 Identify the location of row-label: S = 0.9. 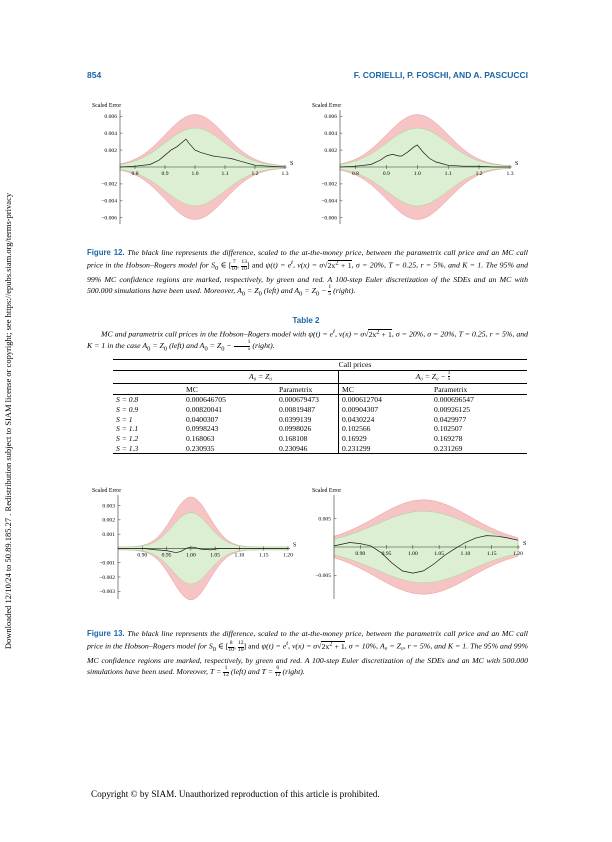
(127, 409).